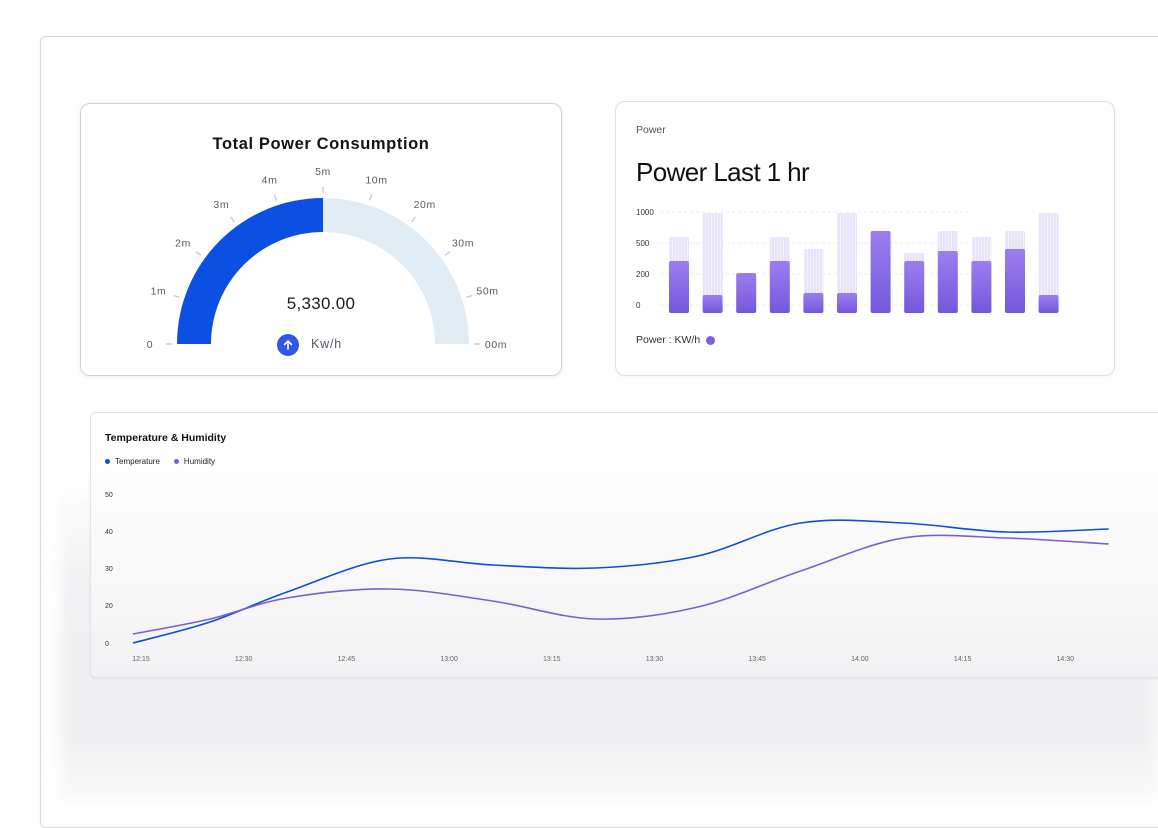  I want to click on gauge-scale-label: 30m, so click(463, 243).